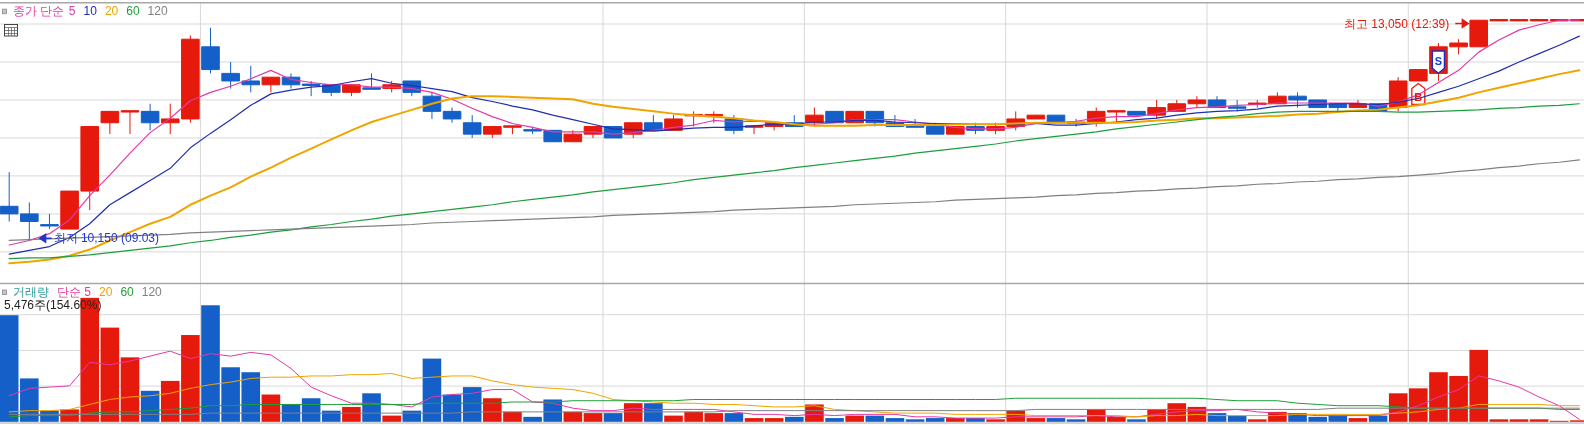 This screenshot has width=1584, height=425. I want to click on text: 5, so click(72, 11).